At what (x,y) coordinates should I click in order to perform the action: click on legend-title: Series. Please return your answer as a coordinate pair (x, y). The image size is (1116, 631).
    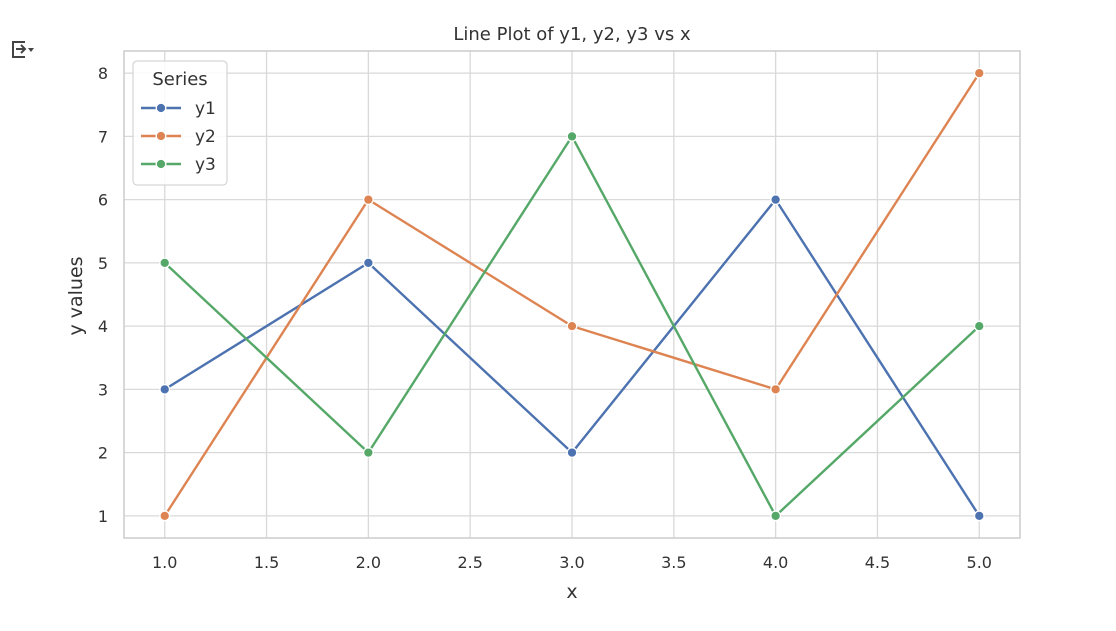
    Looking at the image, I should click on (179, 79).